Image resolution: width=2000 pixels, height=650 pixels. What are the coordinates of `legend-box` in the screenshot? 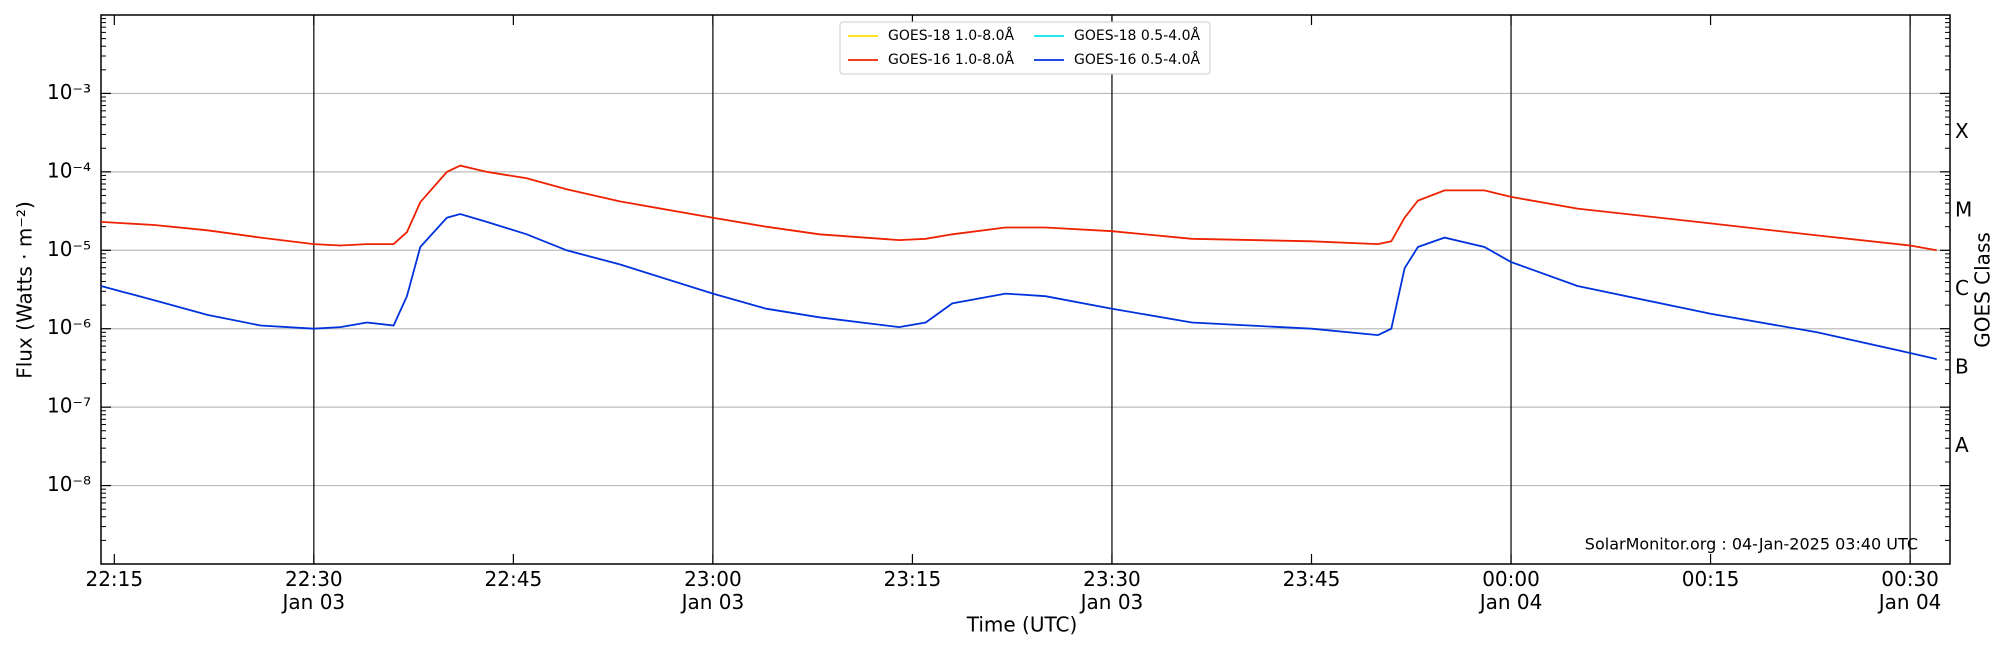 It's located at (1025, 48).